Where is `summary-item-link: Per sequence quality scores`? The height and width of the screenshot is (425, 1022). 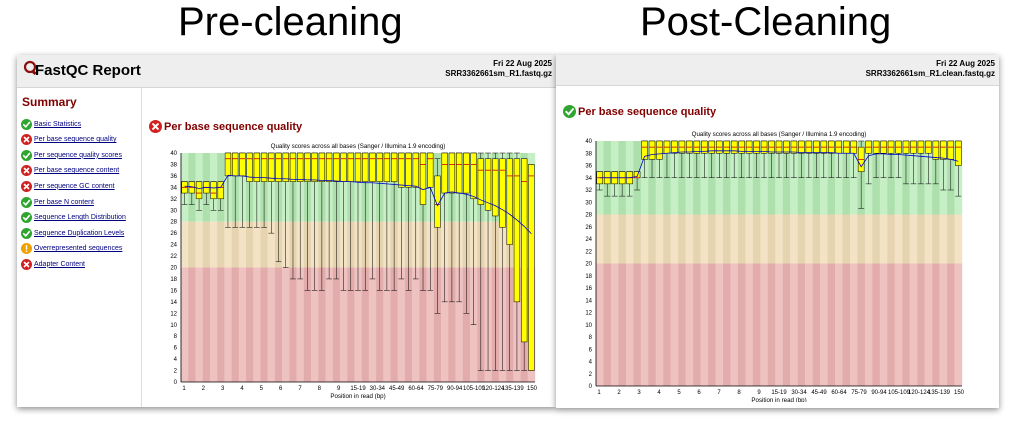 summary-item-link: Per sequence quality scores is located at coordinates (78, 155).